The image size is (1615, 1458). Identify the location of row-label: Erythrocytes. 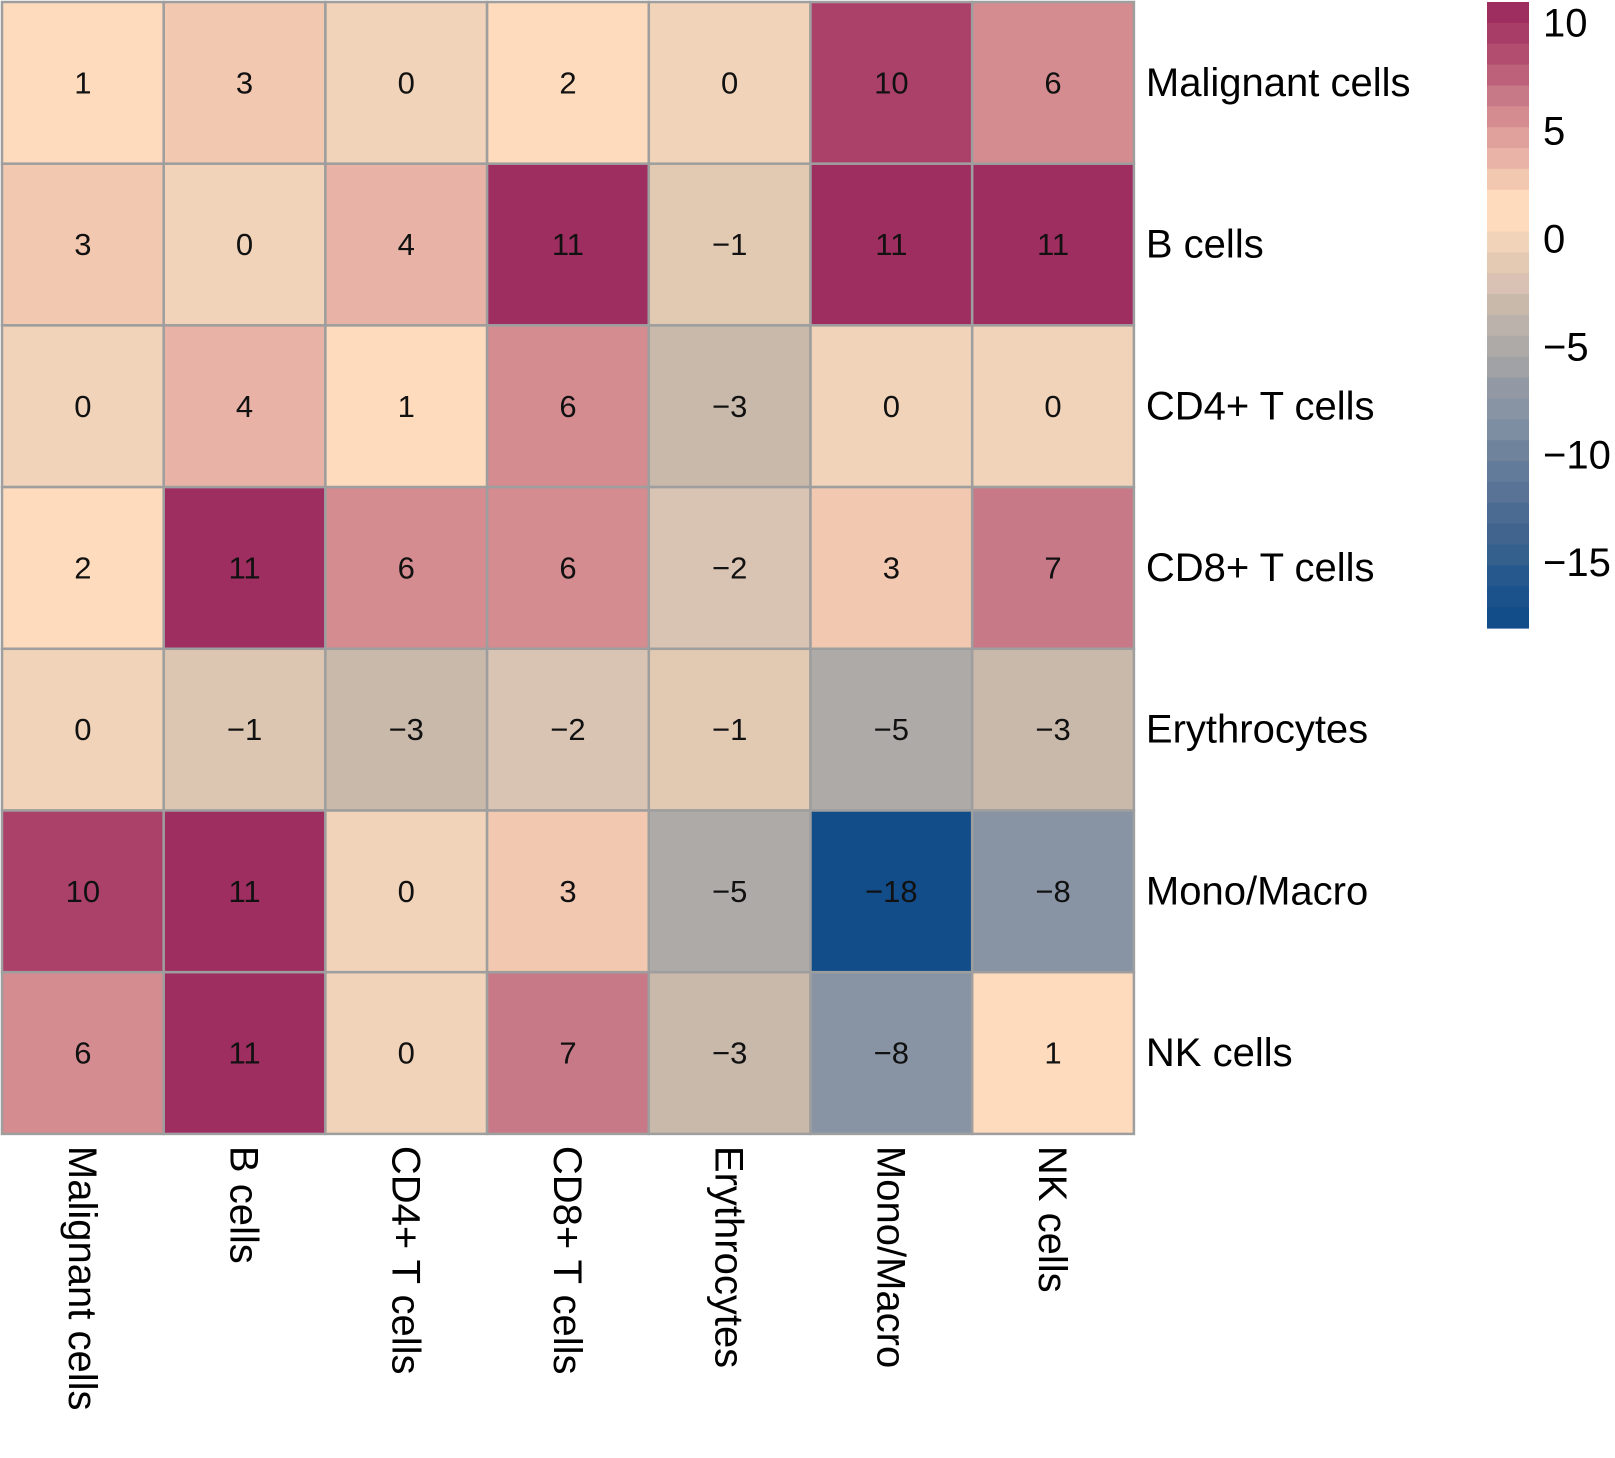
(1257, 730).